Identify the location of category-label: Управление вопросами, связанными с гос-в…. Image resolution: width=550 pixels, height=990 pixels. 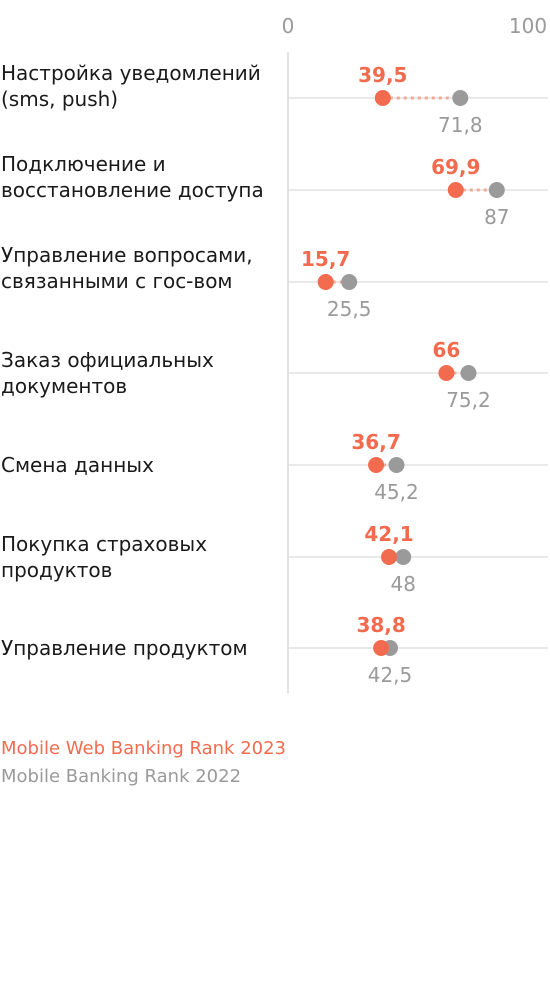
(127, 268).